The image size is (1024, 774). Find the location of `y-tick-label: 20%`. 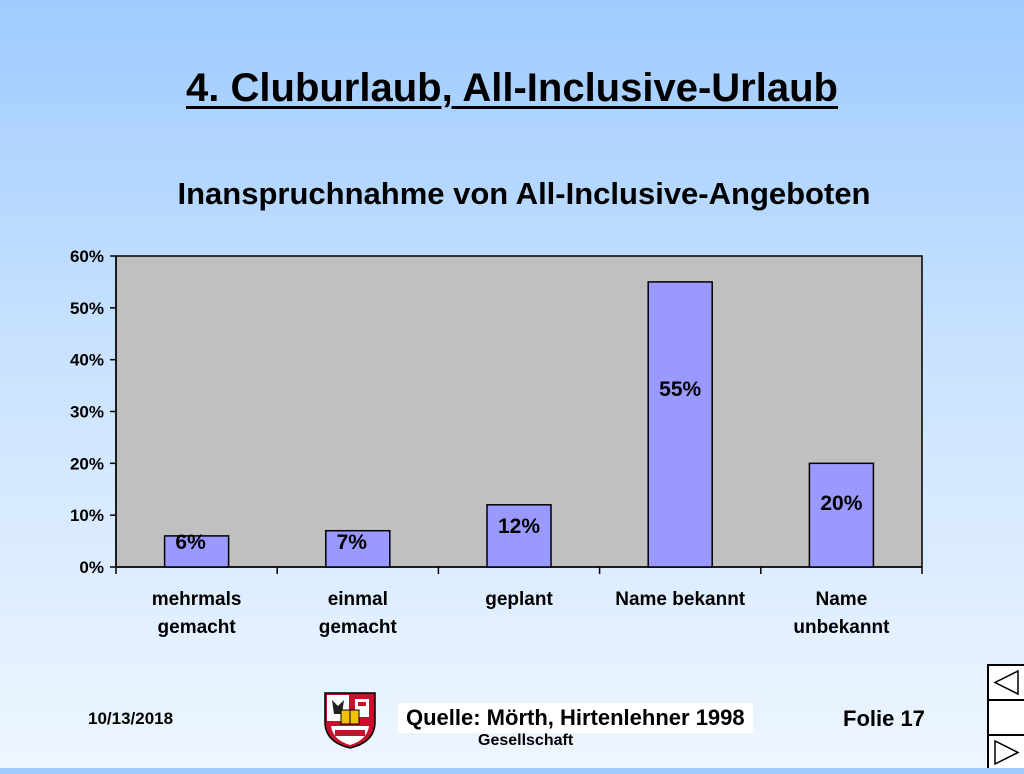

y-tick-label: 20% is located at coordinates (87, 463).